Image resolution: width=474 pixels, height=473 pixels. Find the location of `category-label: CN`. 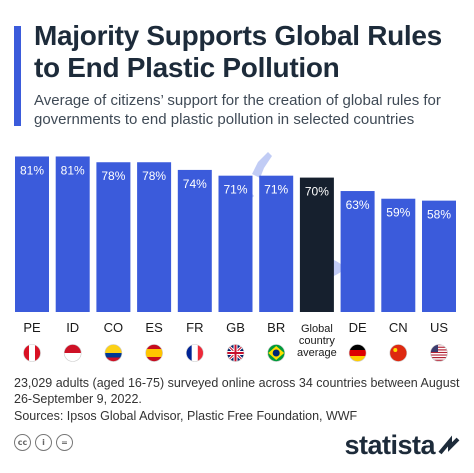

category-label: CN is located at coordinates (398, 327).